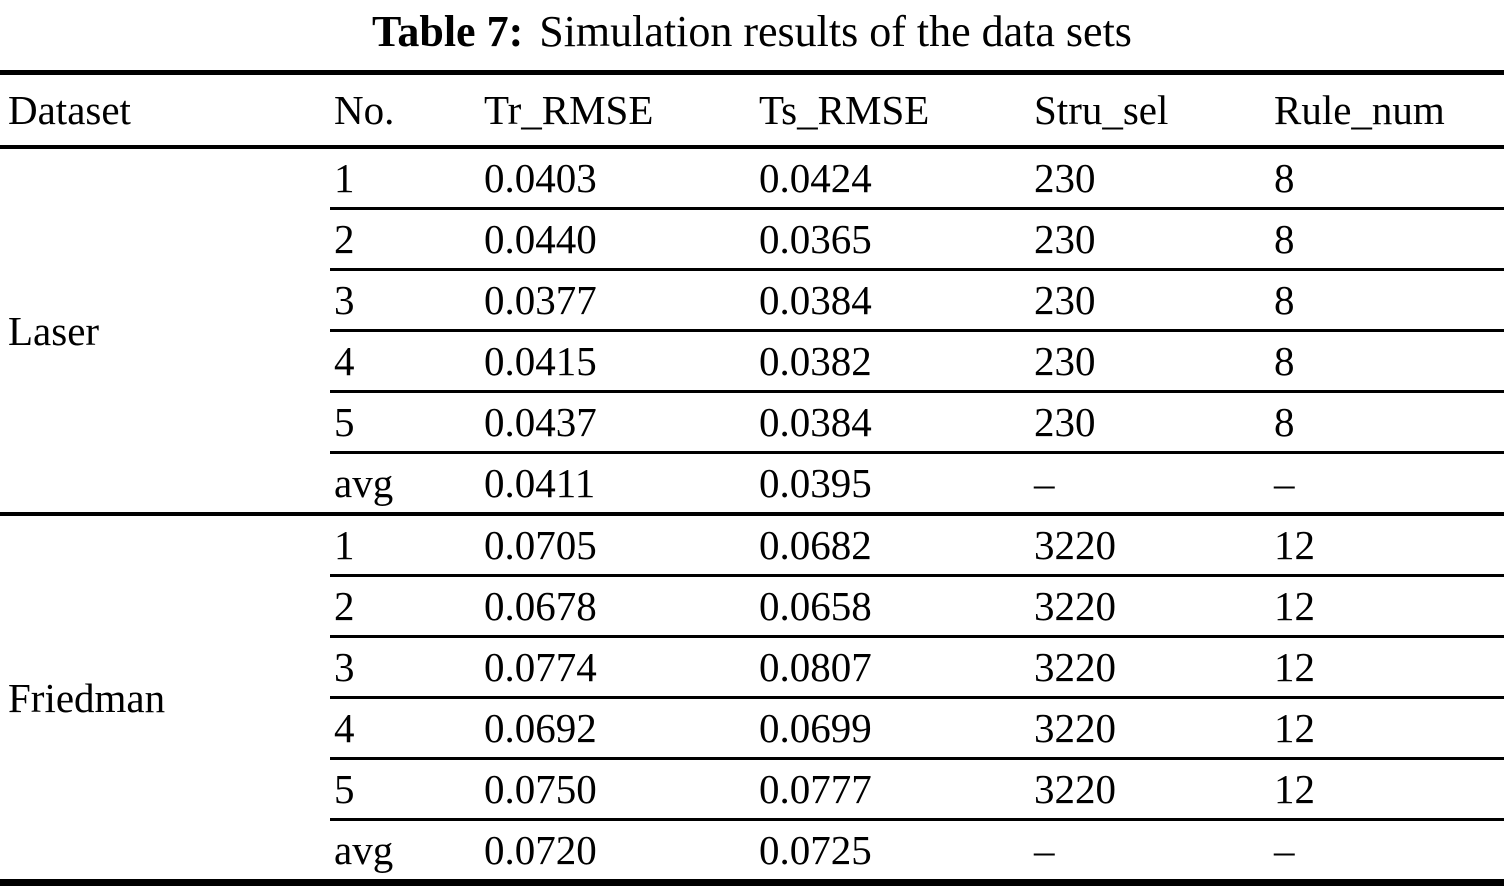 The width and height of the screenshot is (1504, 892). What do you see at coordinates (835, 31) in the screenshot?
I see `table-caption-text: Simulation results of the data sets` at bounding box center [835, 31].